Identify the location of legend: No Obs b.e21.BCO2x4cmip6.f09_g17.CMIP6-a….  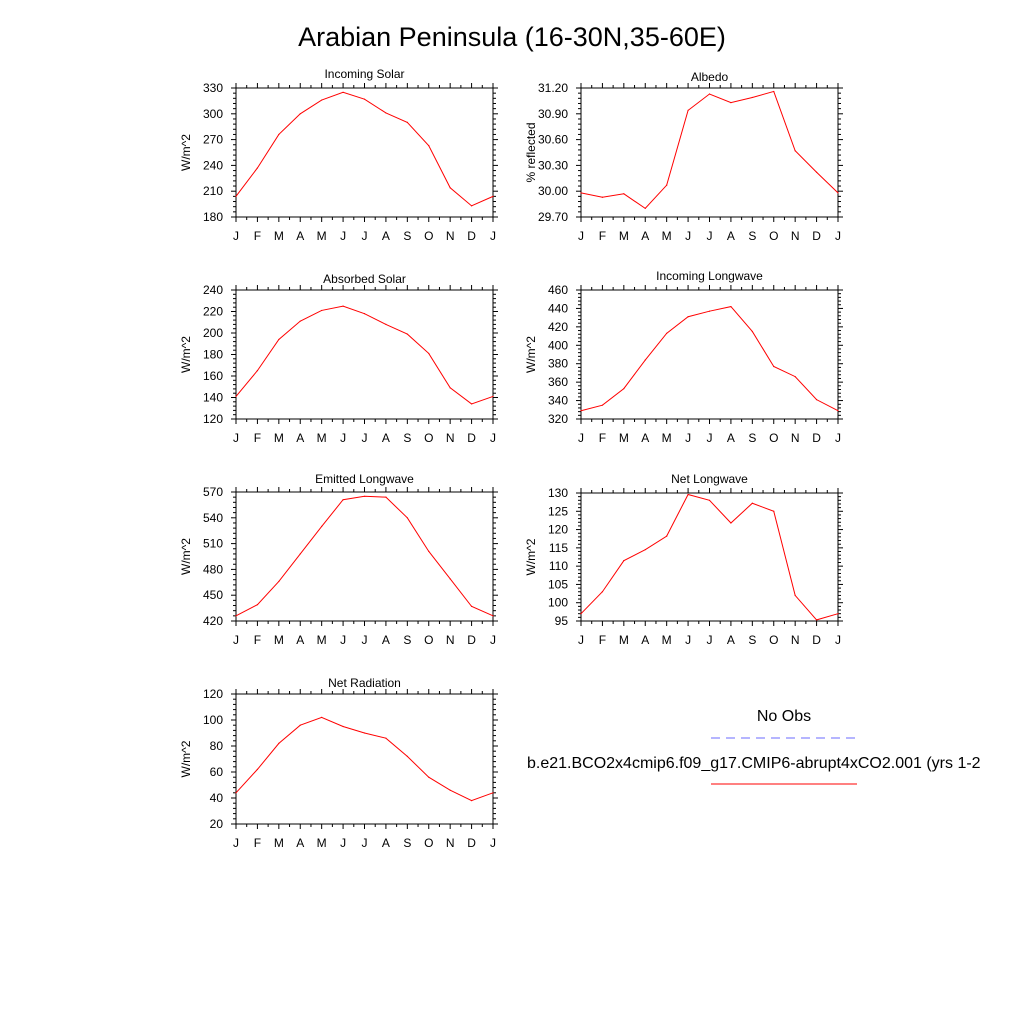
(754, 746).